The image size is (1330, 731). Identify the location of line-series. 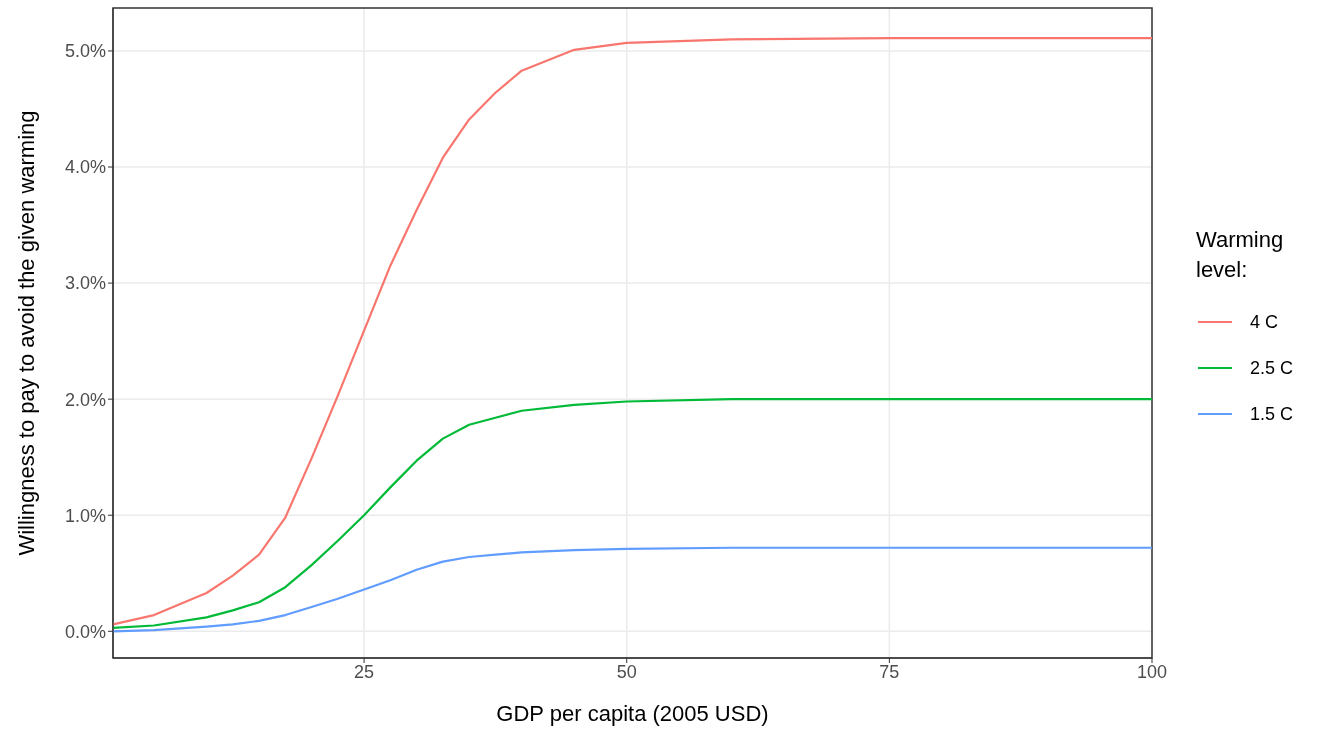
(632, 589).